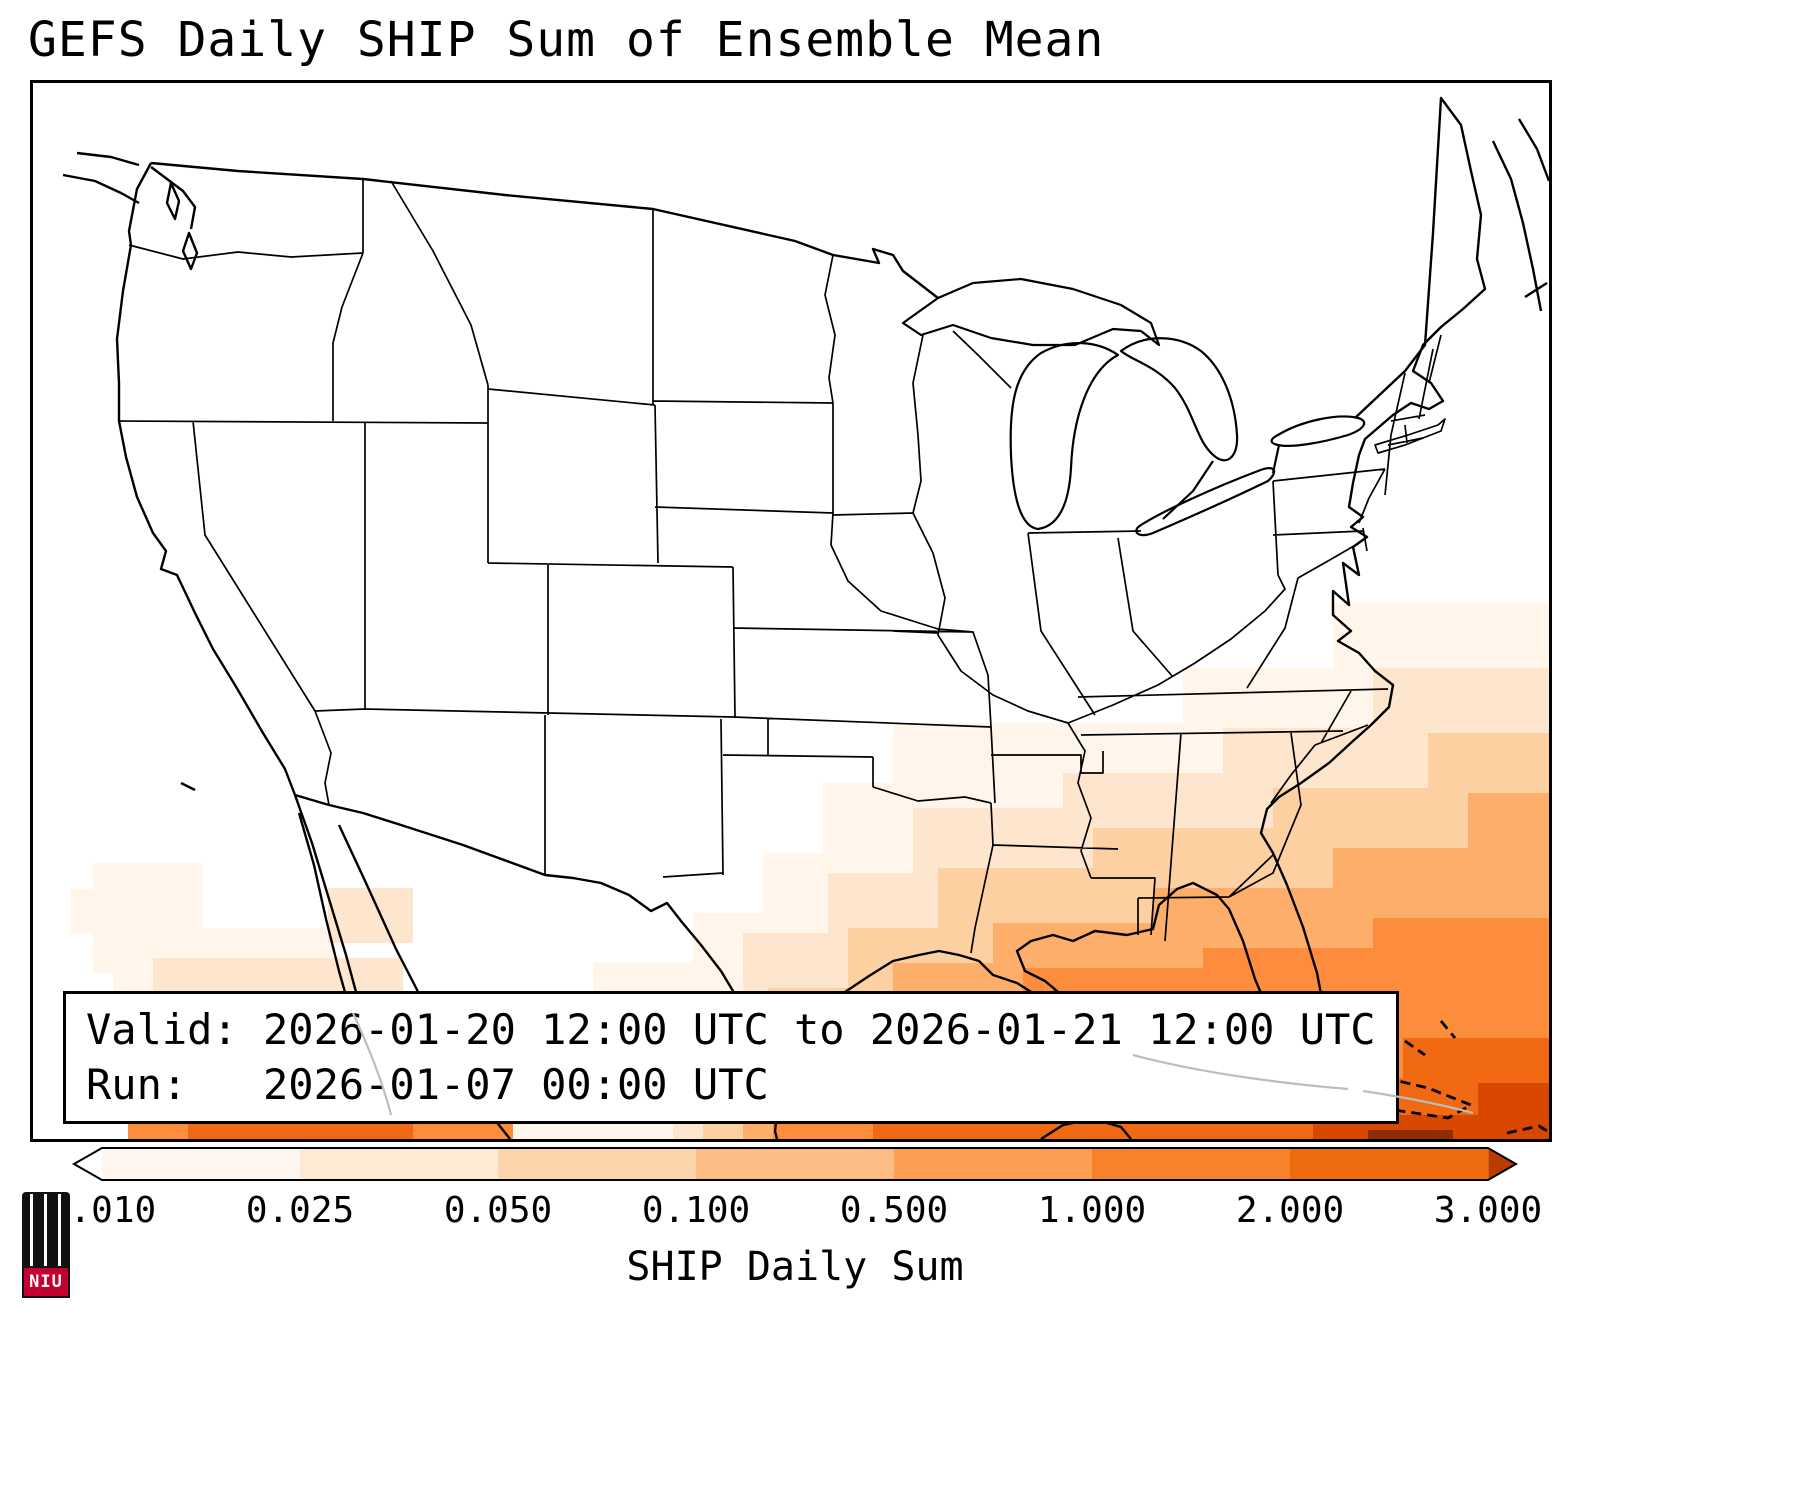  I want to click on north-border, so click(544, 230).